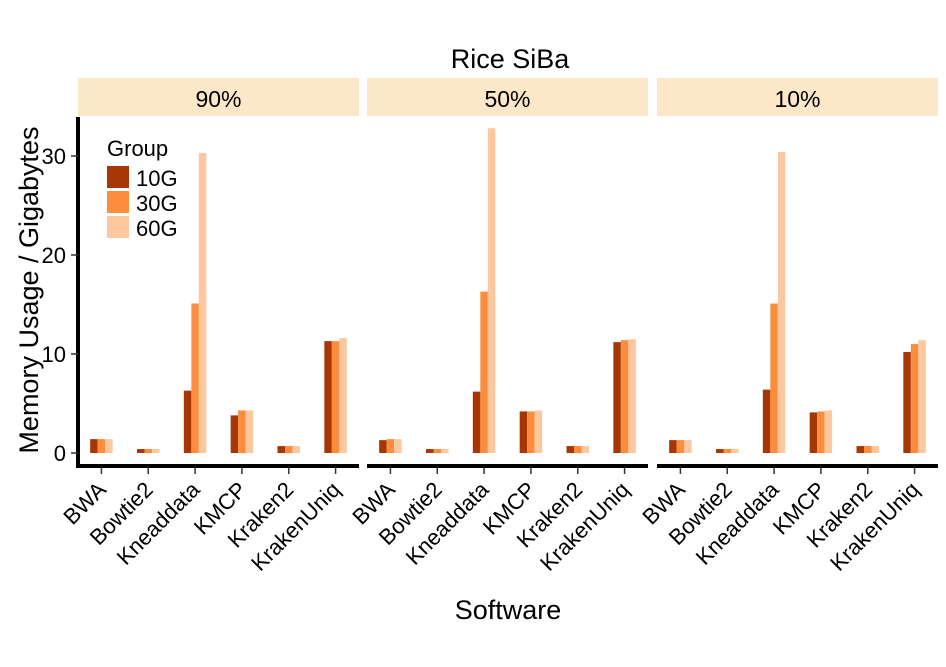  Describe the element at coordinates (343, 395) in the screenshot. I see `facet-90-bar-krakenuniq-60g` at that location.